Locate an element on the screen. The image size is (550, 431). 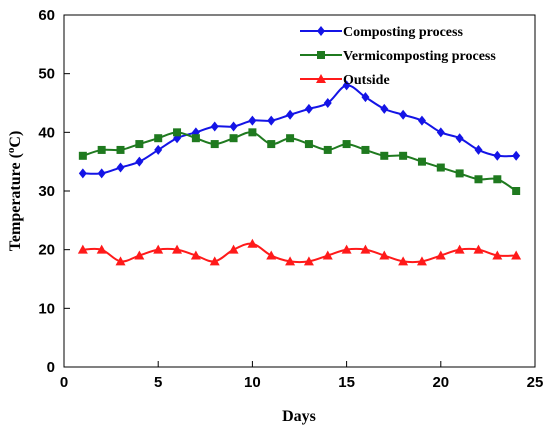
legend-item: Outside is located at coordinates (345, 80).